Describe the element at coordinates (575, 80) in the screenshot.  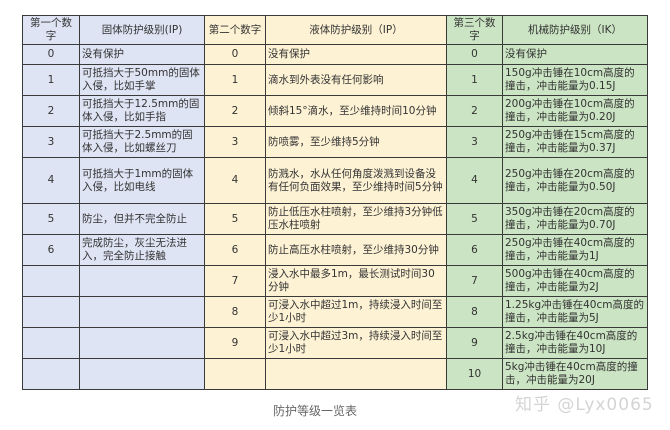
I see `cell-mechanical-protection: 150g冲击锤在10cm高度的撞击，冲击能量为0.15J` at that location.